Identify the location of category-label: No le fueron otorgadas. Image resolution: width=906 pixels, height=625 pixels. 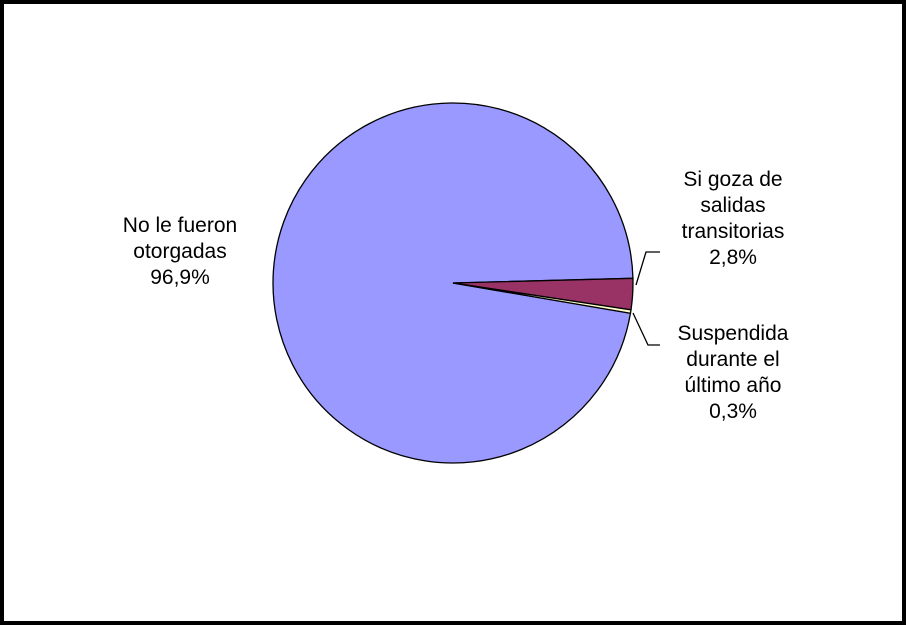
(180, 238).